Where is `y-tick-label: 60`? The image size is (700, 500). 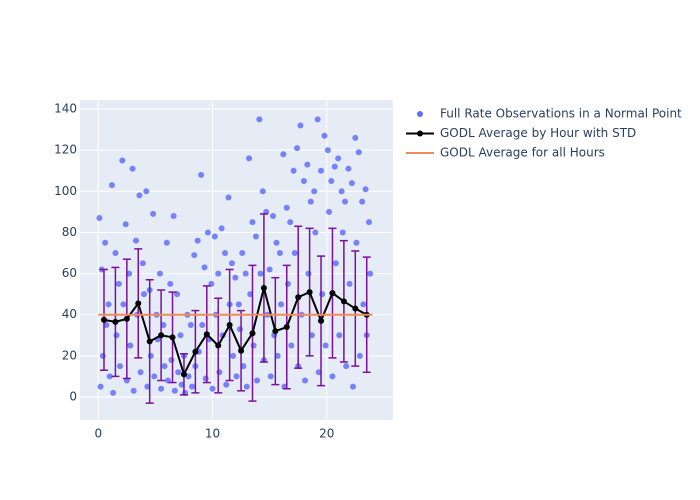 y-tick-label: 60 is located at coordinates (69, 273).